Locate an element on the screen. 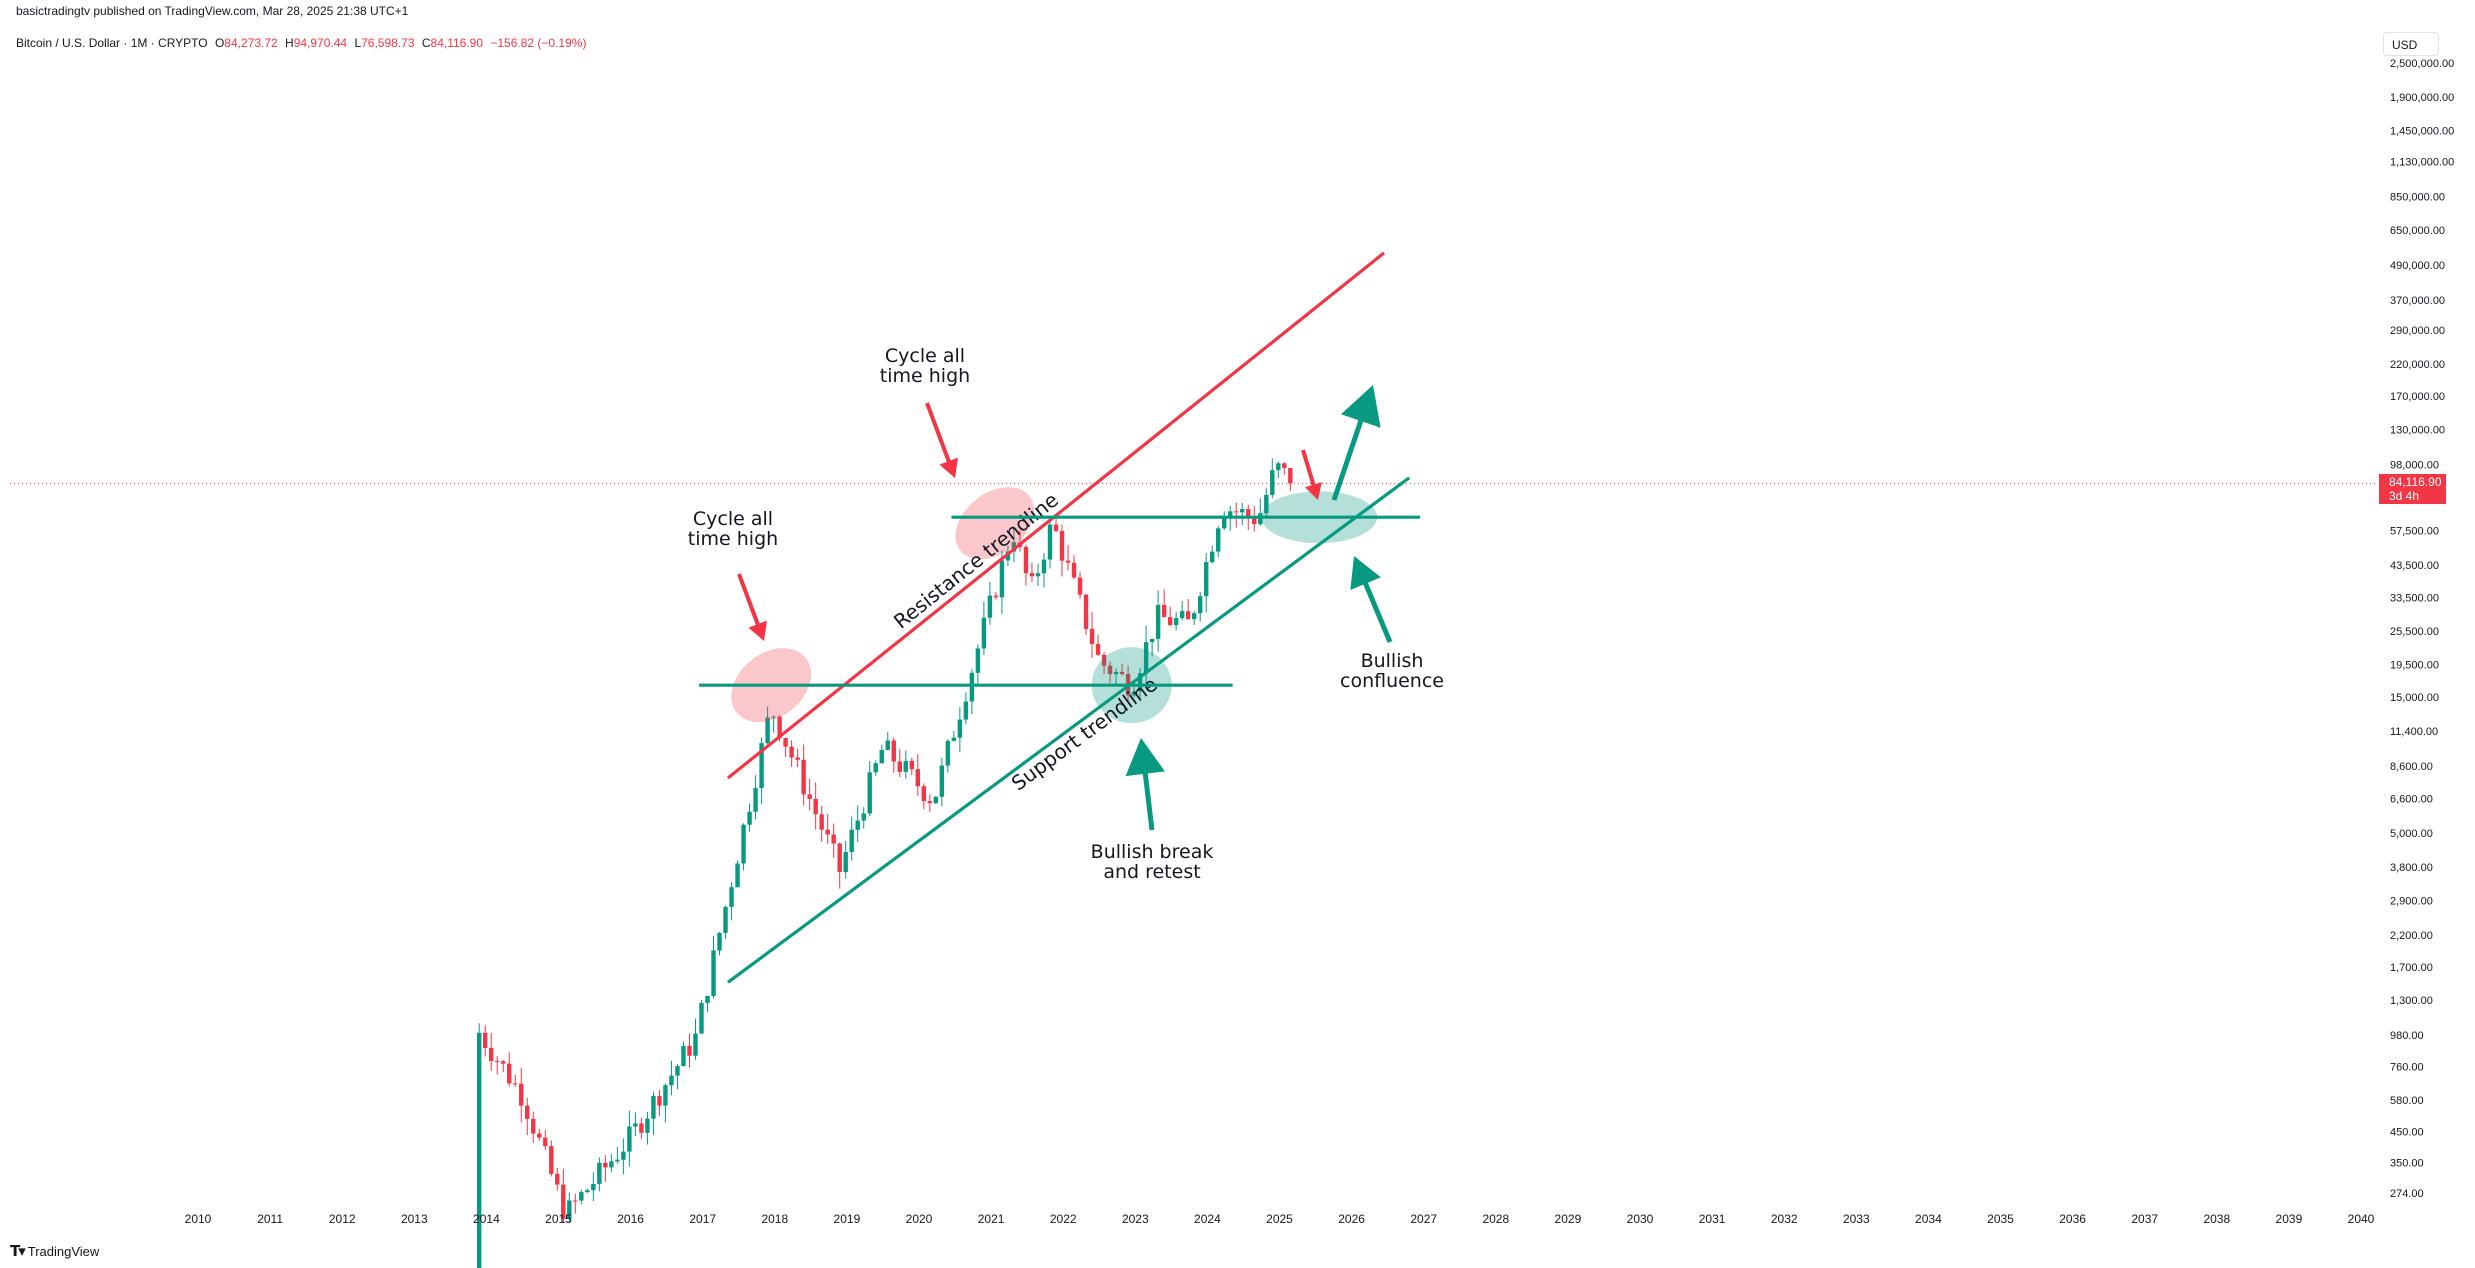 The image size is (2475, 1268). x-tick-label: 2027 is located at coordinates (1423, 1219).